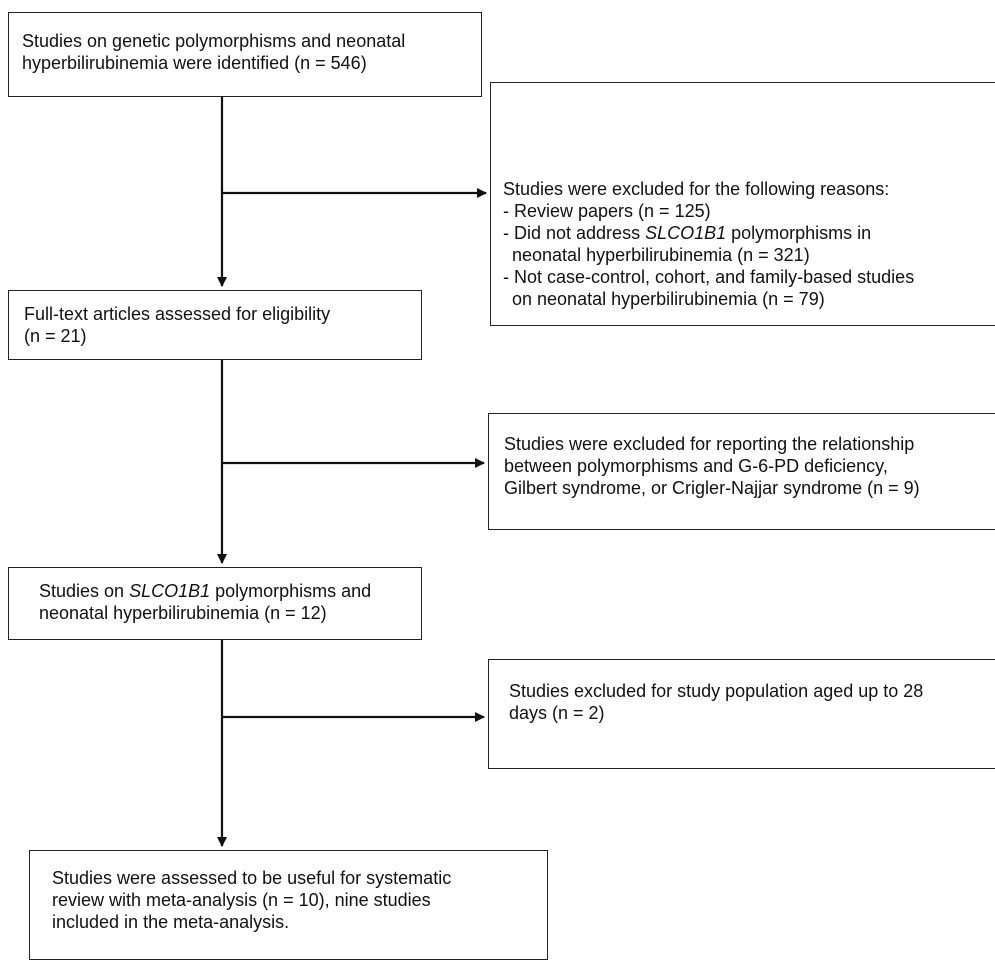 Image resolution: width=995 pixels, height=960 pixels. Describe the element at coordinates (291, 591) in the screenshot. I see `box-slco-post: polymorphisms and` at that location.